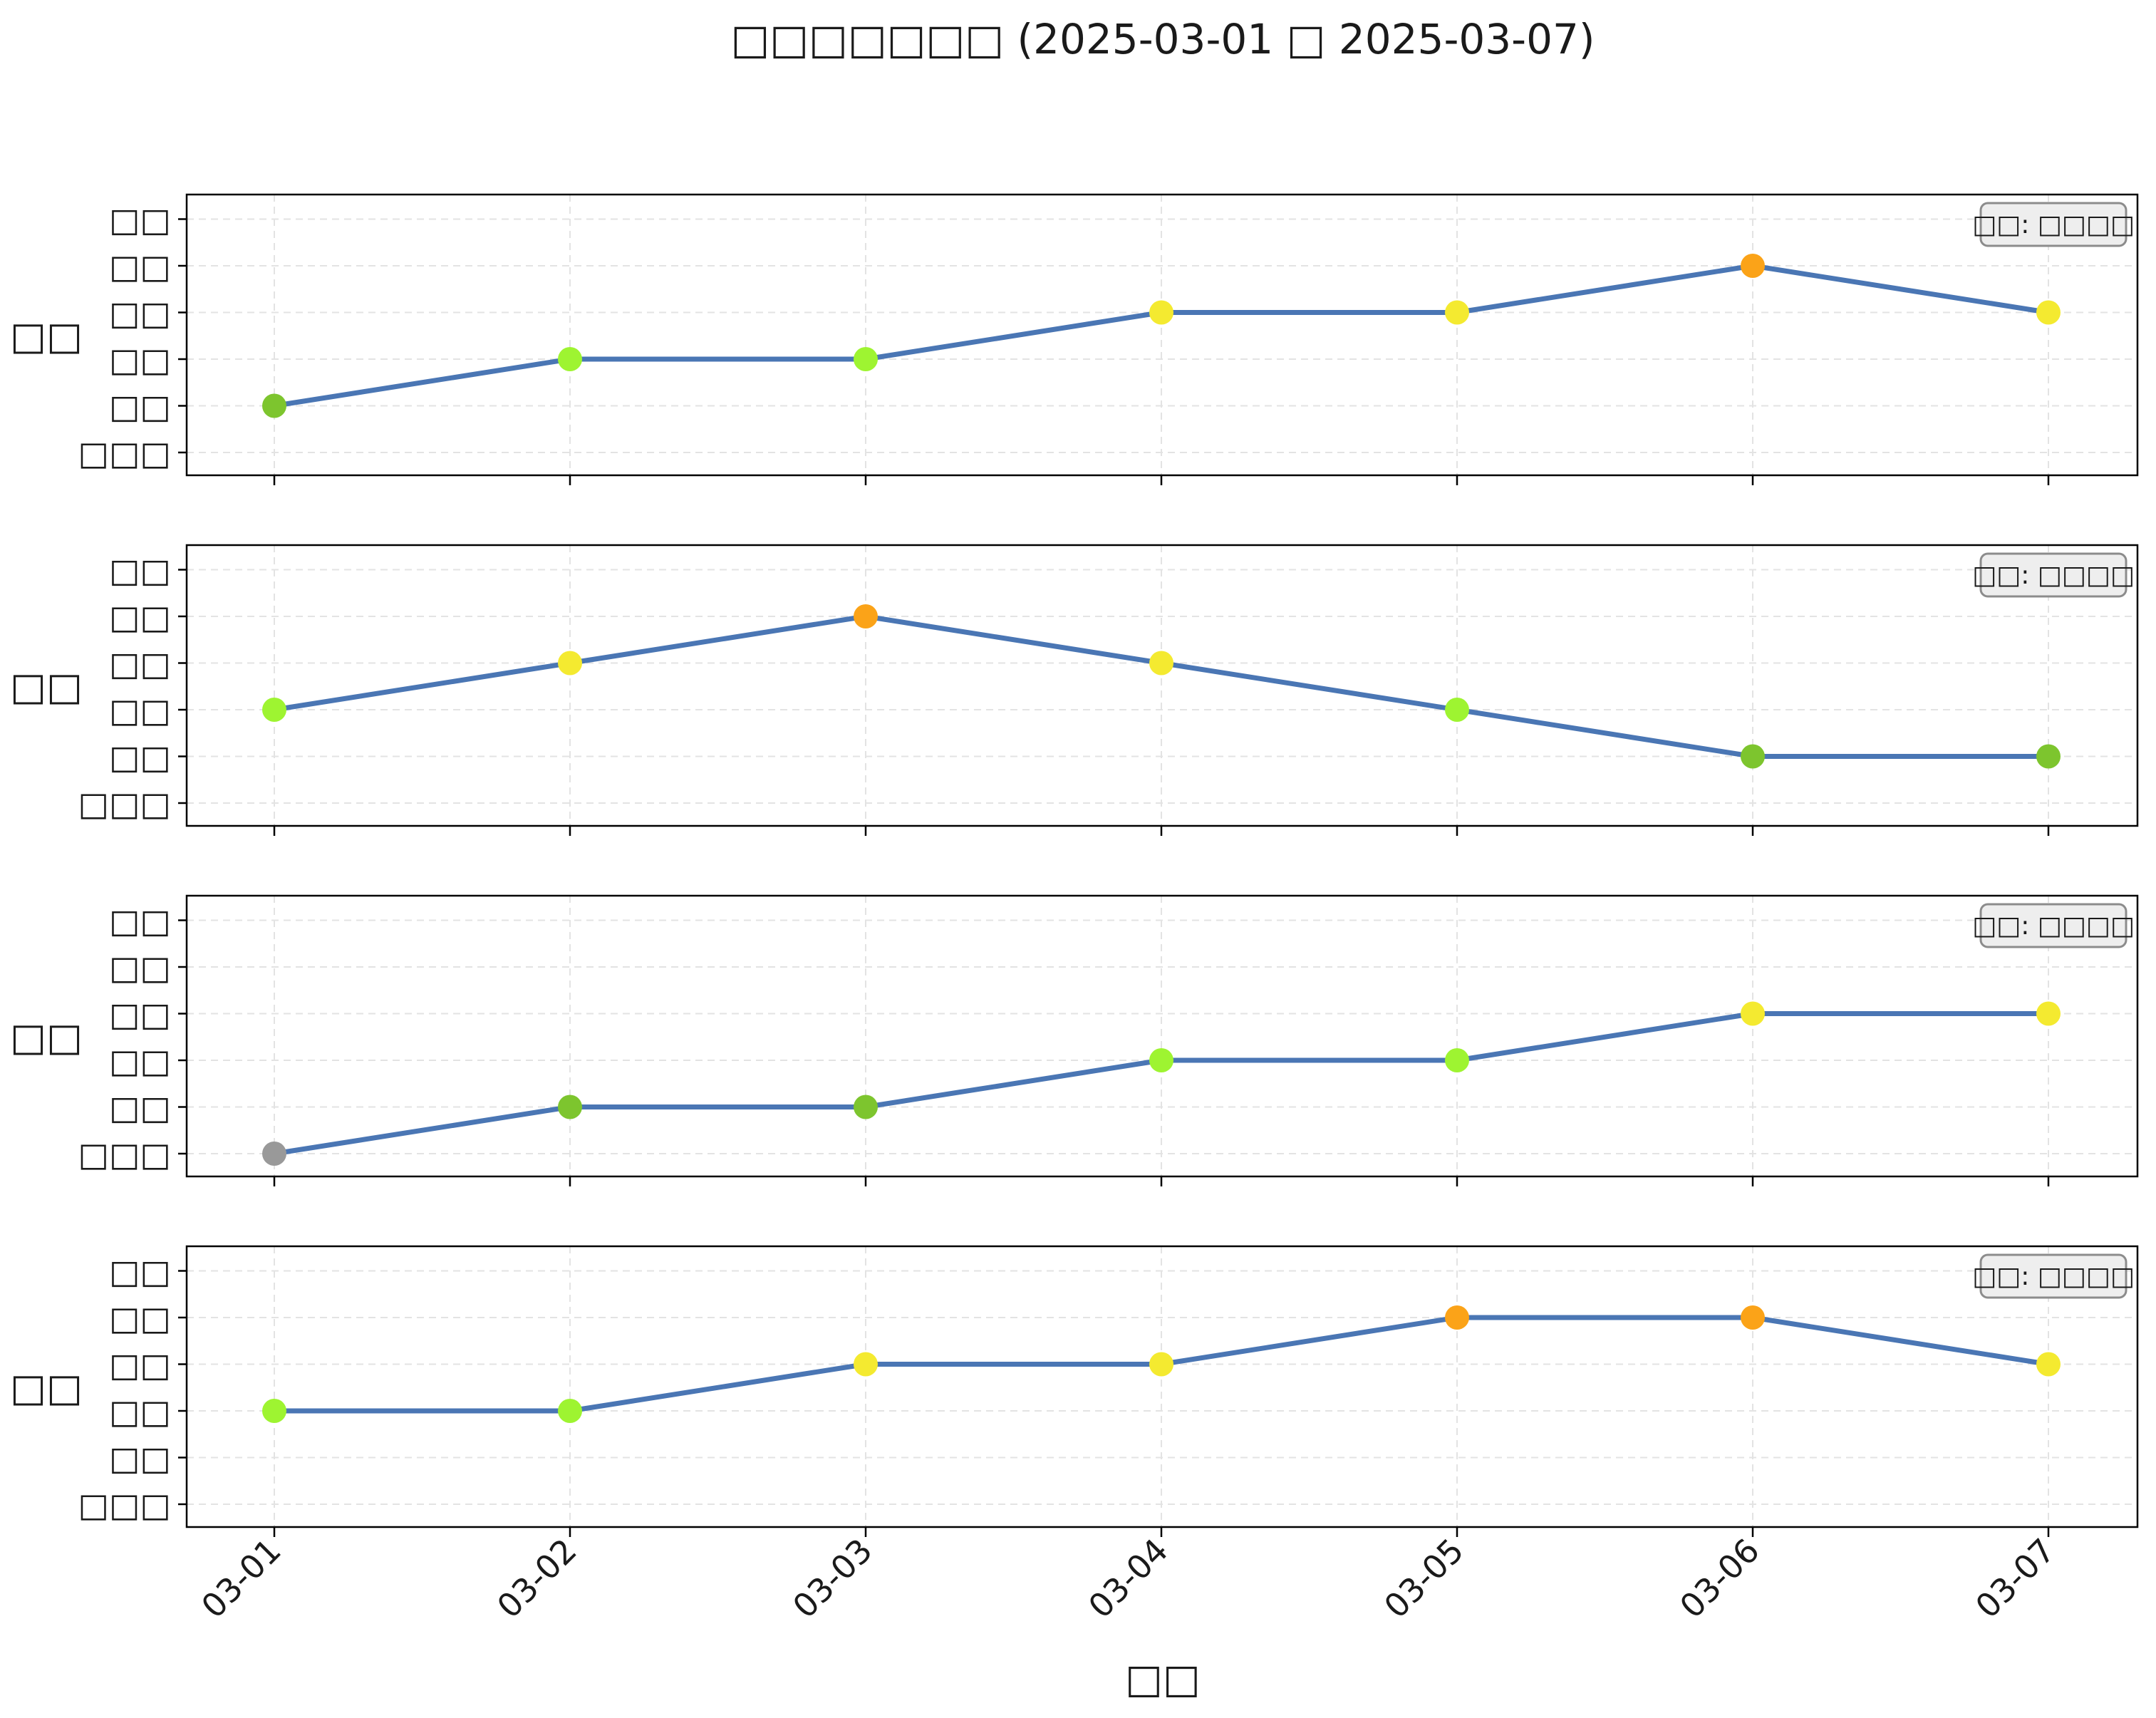 This screenshot has height=1718, width=2156. I want to click on x-axis-label: □□, so click(1163, 1679).